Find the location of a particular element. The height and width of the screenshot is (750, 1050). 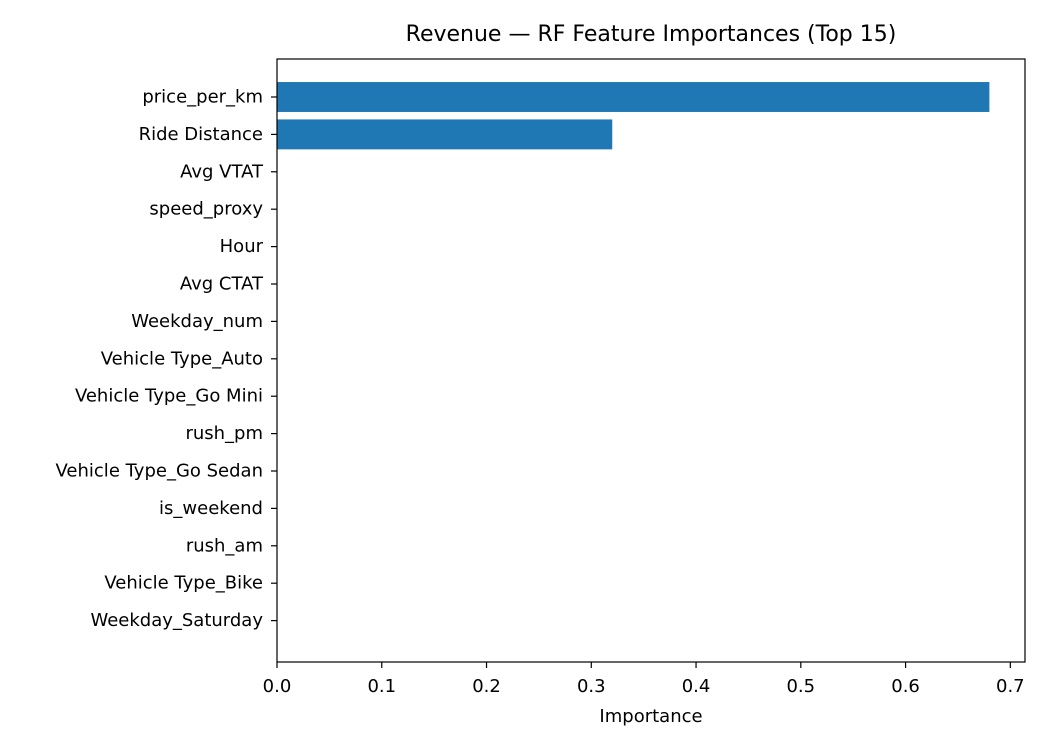

y-tick-label: Ride Distance is located at coordinates (201, 134).